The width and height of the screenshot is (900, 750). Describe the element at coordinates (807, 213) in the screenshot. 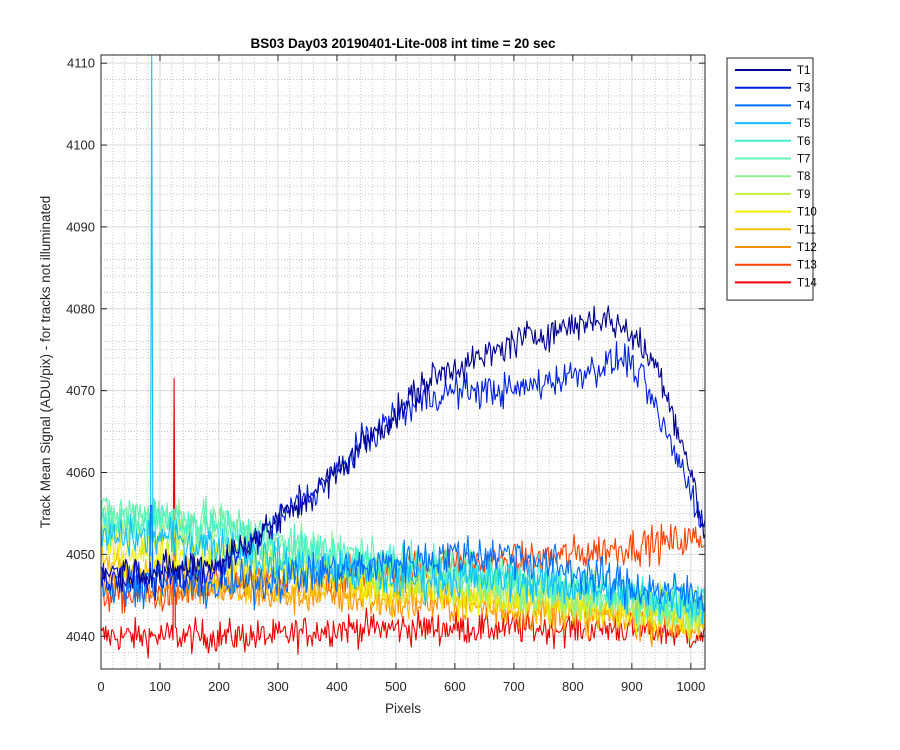

I see `legend-label: T10` at that location.